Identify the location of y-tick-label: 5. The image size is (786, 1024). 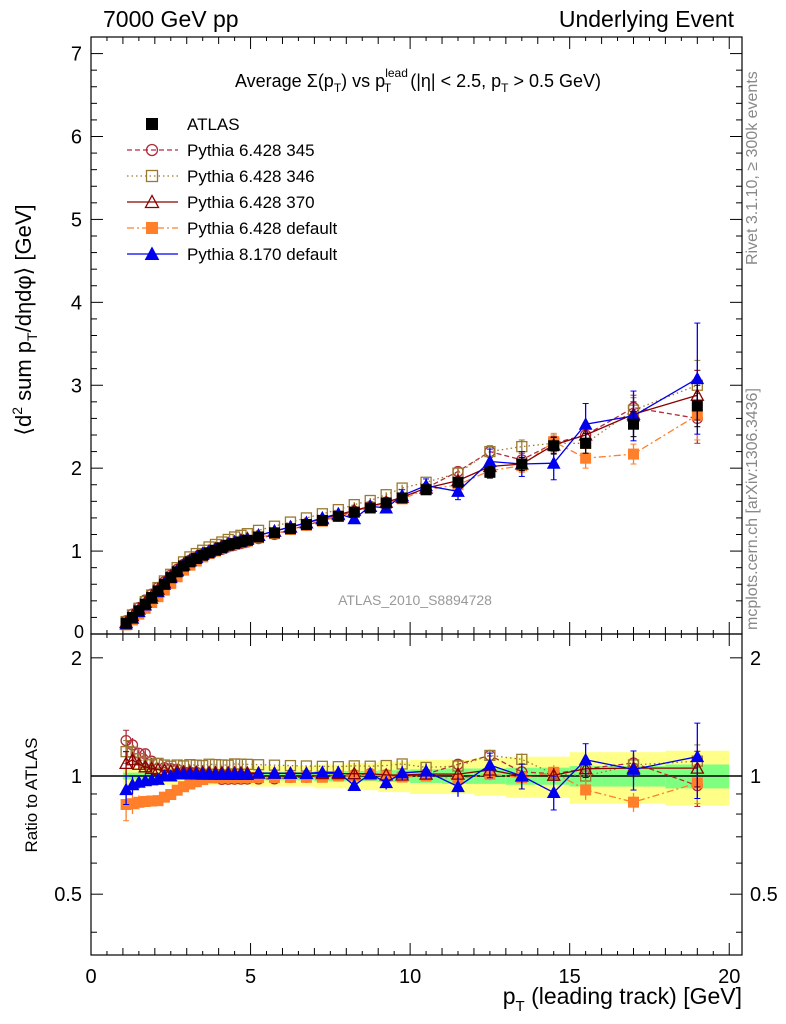
(76, 220).